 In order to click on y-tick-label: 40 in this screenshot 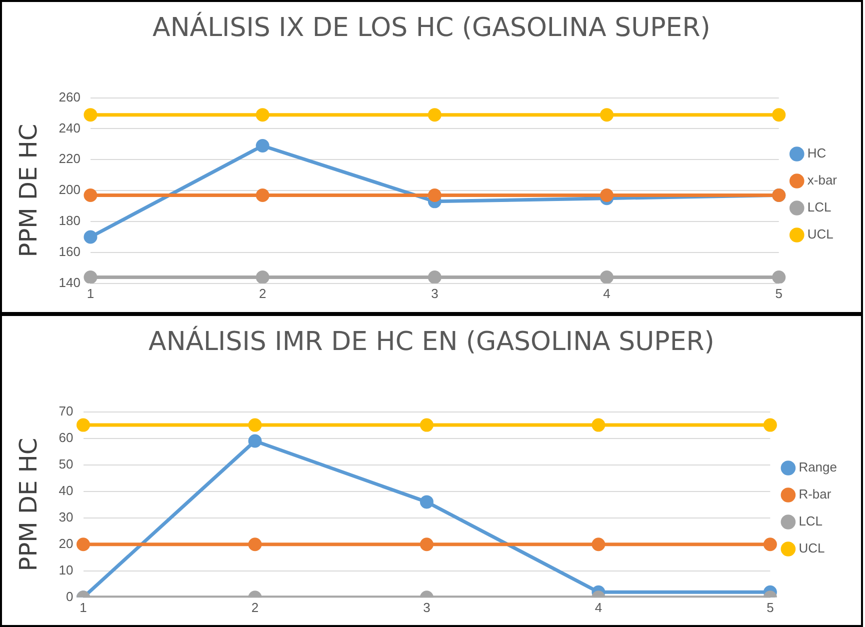, I will do `click(66, 490)`.